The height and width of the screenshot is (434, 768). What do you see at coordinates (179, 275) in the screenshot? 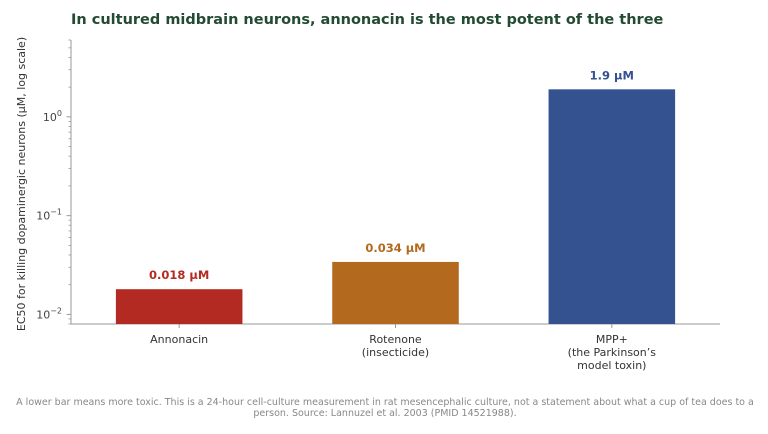
I see `data-label: 0.018 μM` at bounding box center [179, 275].